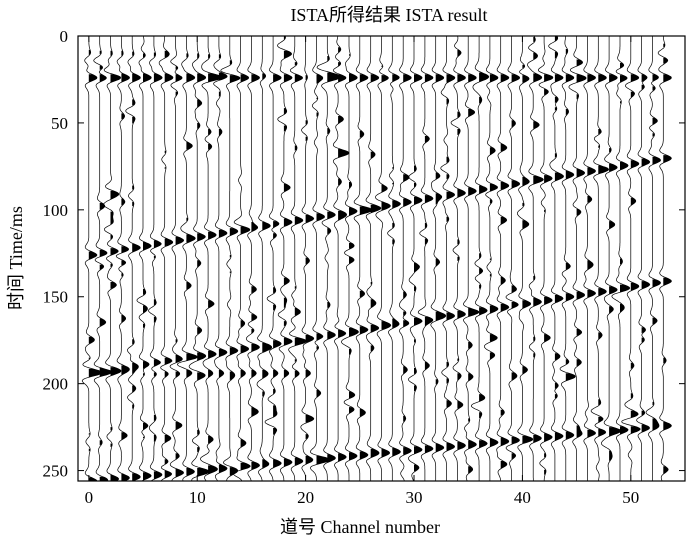 The height and width of the screenshot is (540, 700). Describe the element at coordinates (64, 36) in the screenshot. I see `y-tick-label: 0` at that location.